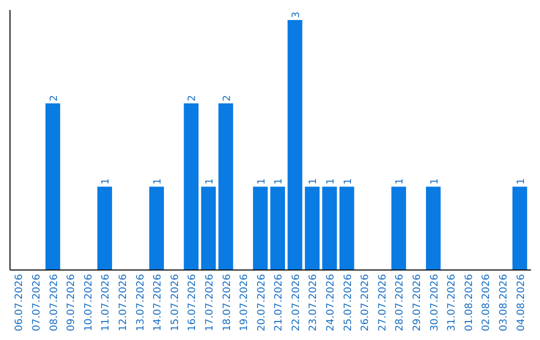  I want to click on x-tick-label: 23.07.2026, so click(314, 303).